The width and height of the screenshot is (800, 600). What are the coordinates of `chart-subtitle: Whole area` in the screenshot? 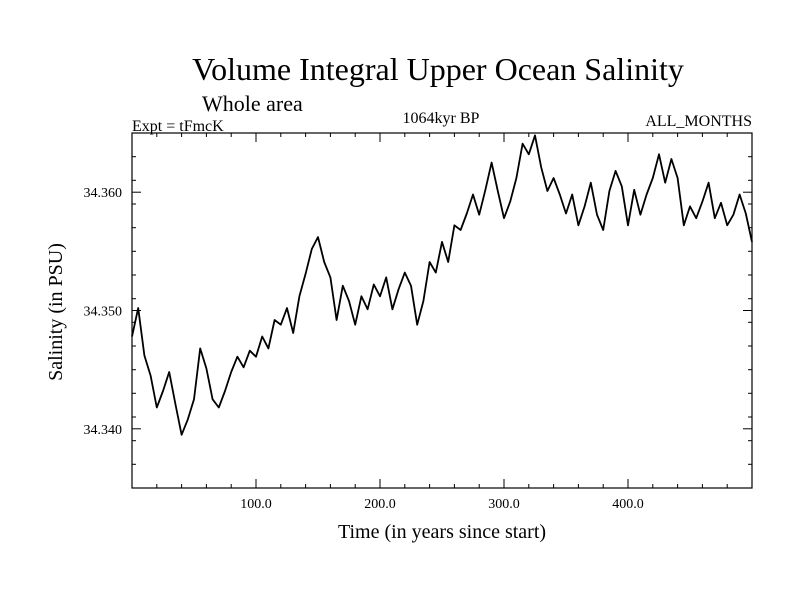 It's located at (252, 103).